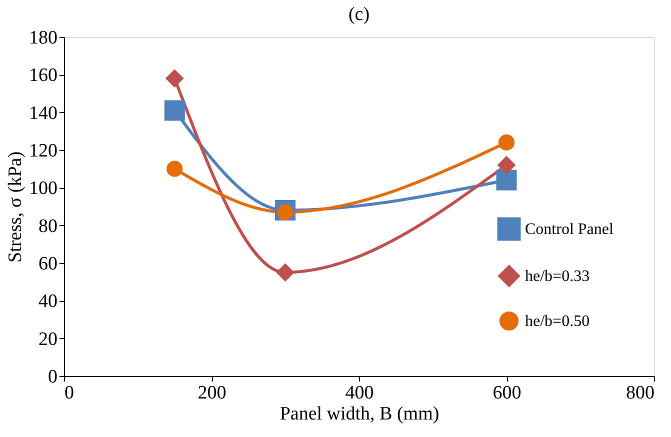  What do you see at coordinates (48, 301) in the screenshot?
I see `y-tick-label: 40` at bounding box center [48, 301].